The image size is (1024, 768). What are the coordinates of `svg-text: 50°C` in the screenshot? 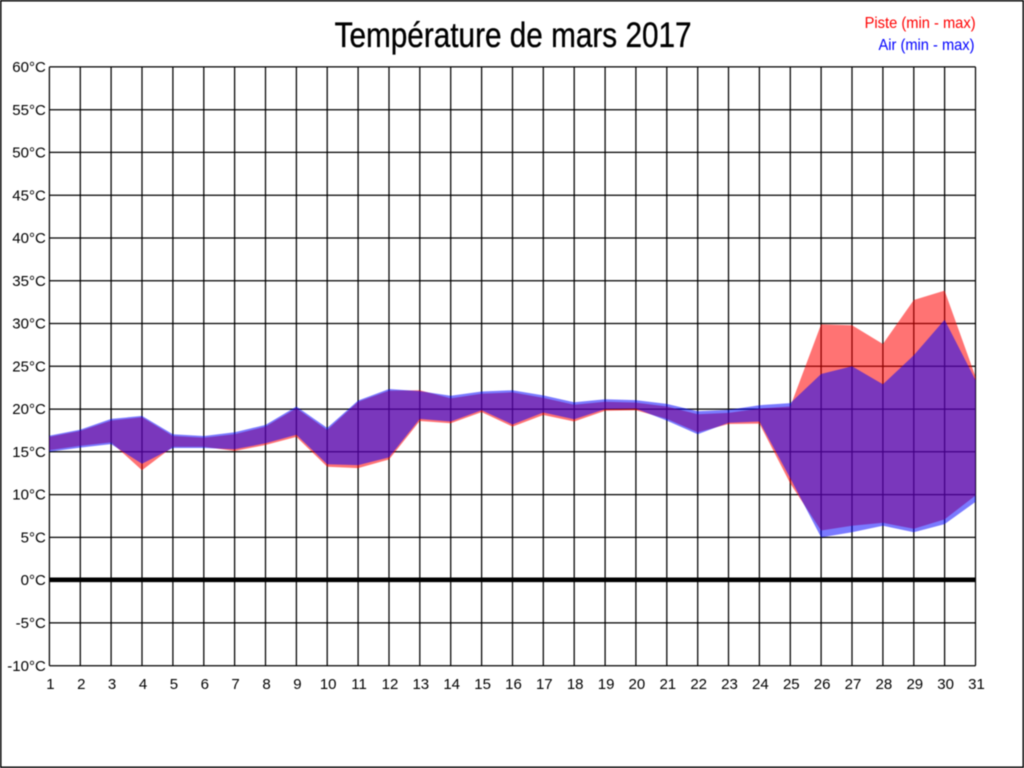 It's located at (29, 153).